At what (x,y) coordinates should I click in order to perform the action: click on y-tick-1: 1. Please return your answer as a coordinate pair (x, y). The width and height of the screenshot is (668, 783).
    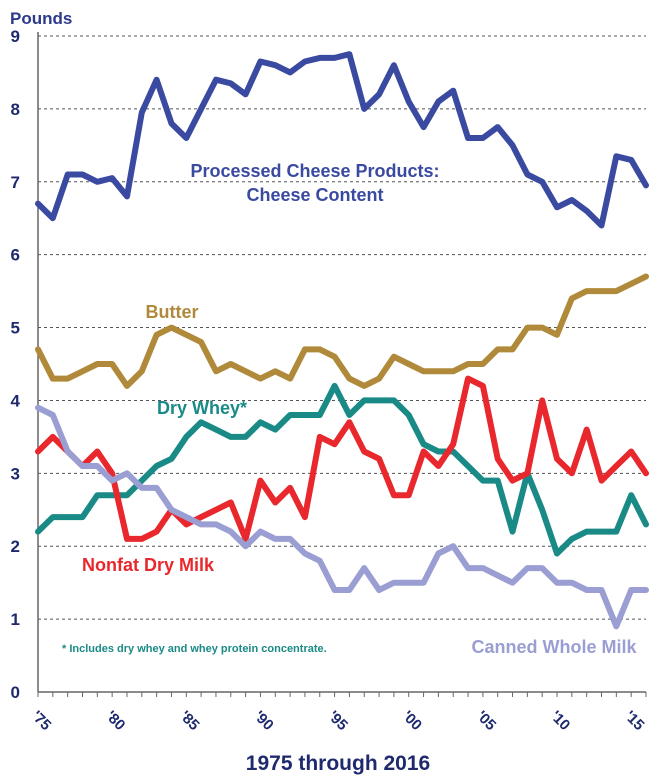
    Looking at the image, I should click on (15, 619).